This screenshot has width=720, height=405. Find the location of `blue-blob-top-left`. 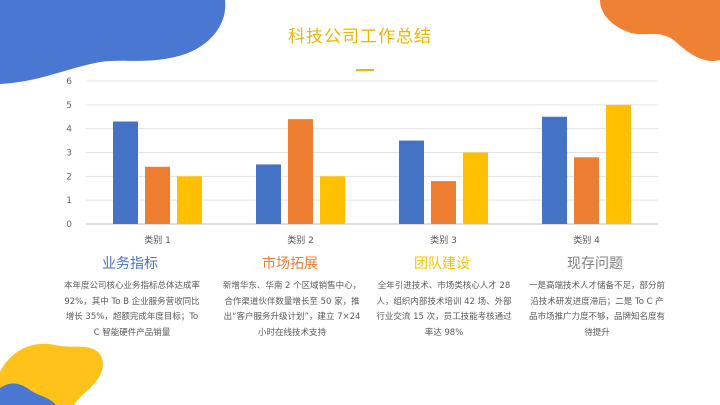

blue-blob-top-left is located at coordinates (113, 42).